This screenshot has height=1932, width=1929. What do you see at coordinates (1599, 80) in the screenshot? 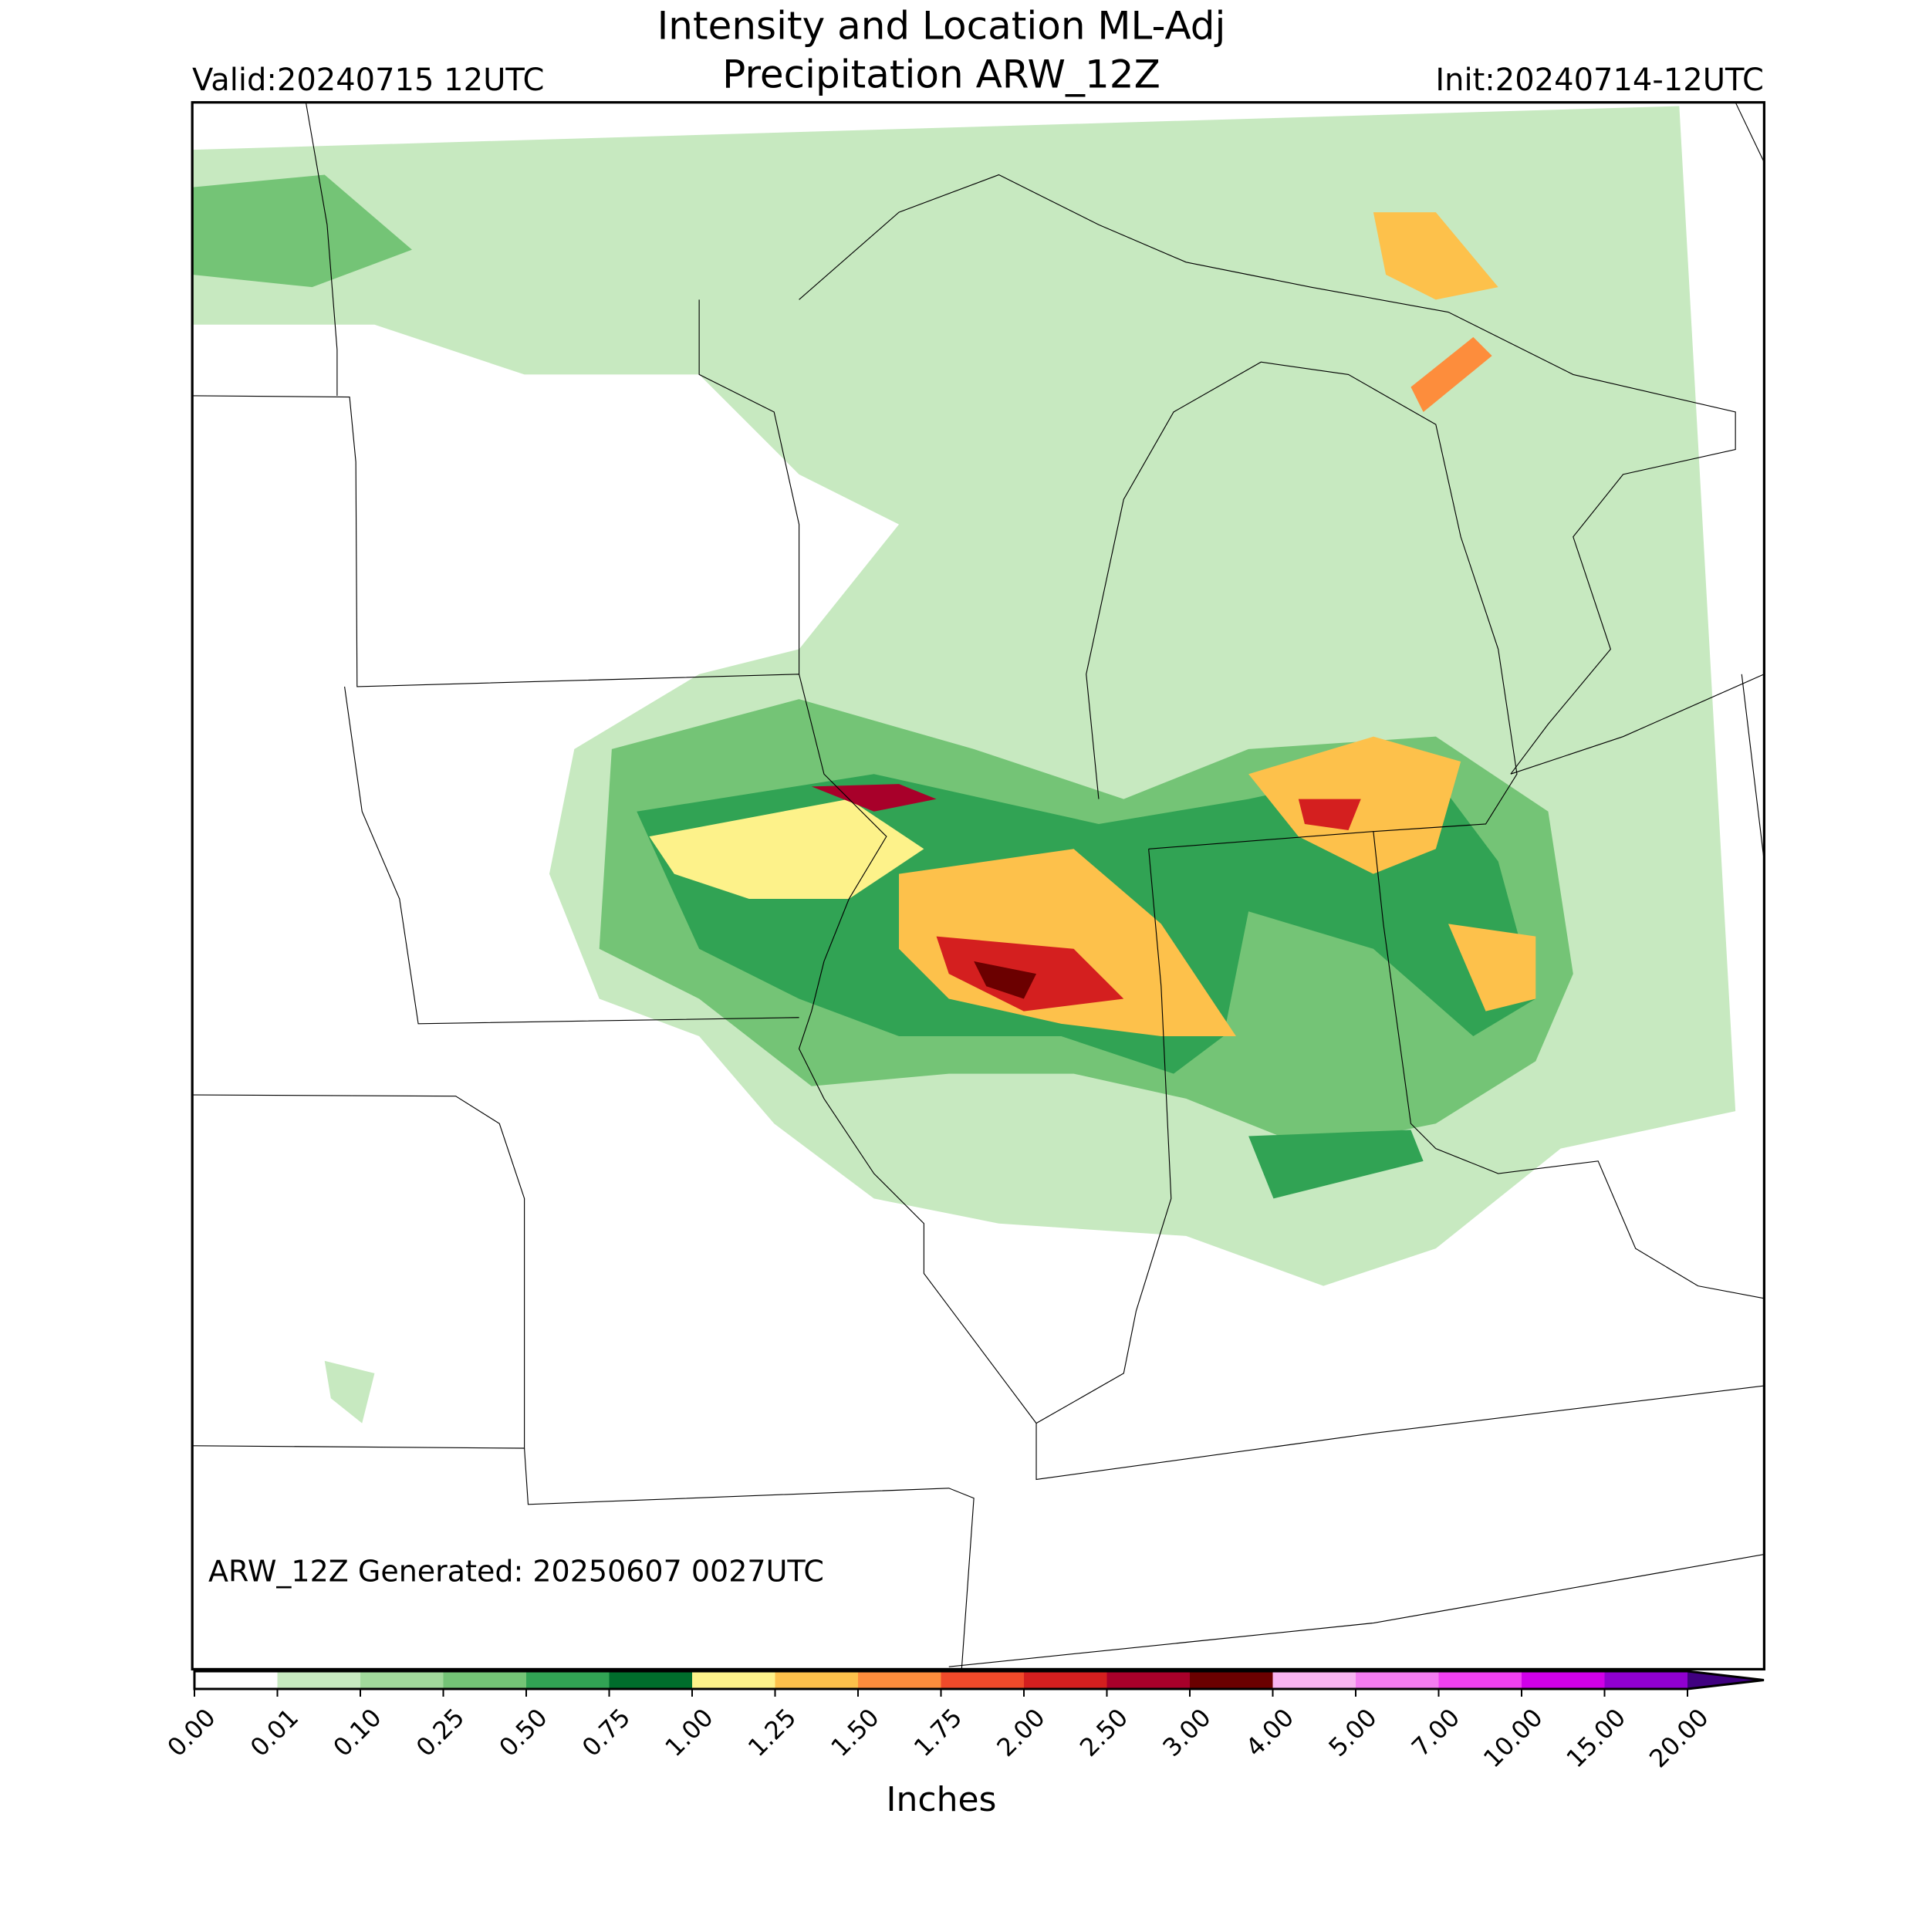
I see `init-time: Init:20240714-12UTC` at bounding box center [1599, 80].